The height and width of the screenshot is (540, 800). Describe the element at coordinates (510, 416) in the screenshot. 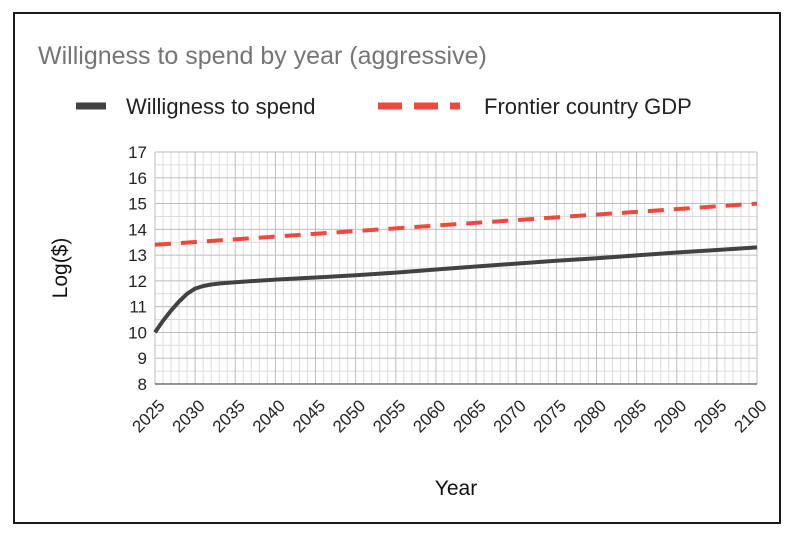

I see `x-tick-label: 2070` at that location.